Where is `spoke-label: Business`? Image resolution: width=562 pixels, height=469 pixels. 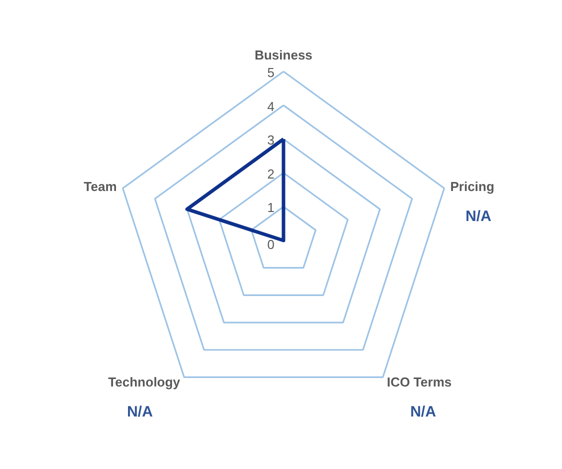
spoke-label: Business is located at coordinates (283, 55).